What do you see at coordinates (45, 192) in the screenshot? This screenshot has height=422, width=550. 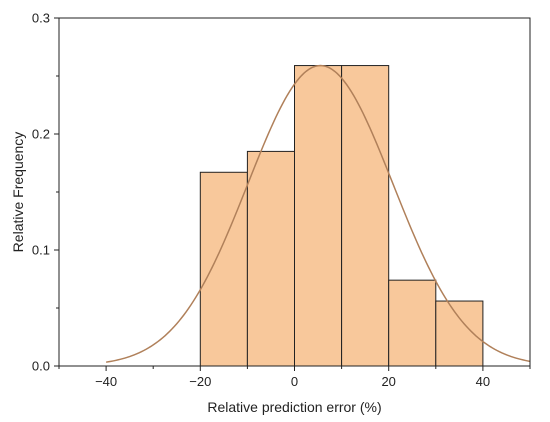 I see `y-axis-ticks: 0.0 0.1 0.2 0.3` at bounding box center [45, 192].